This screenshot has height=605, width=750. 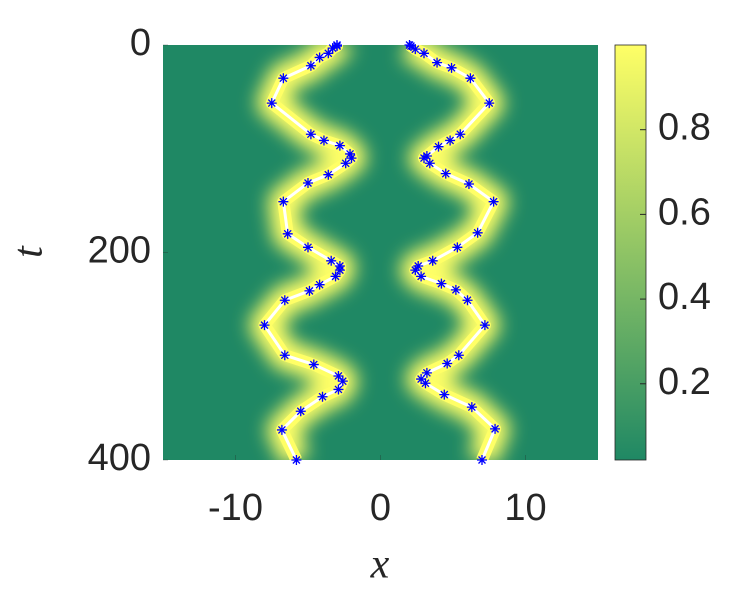 What do you see at coordinates (684, 297) in the screenshot?
I see `colorbar-tick-label: 0.4` at bounding box center [684, 297].